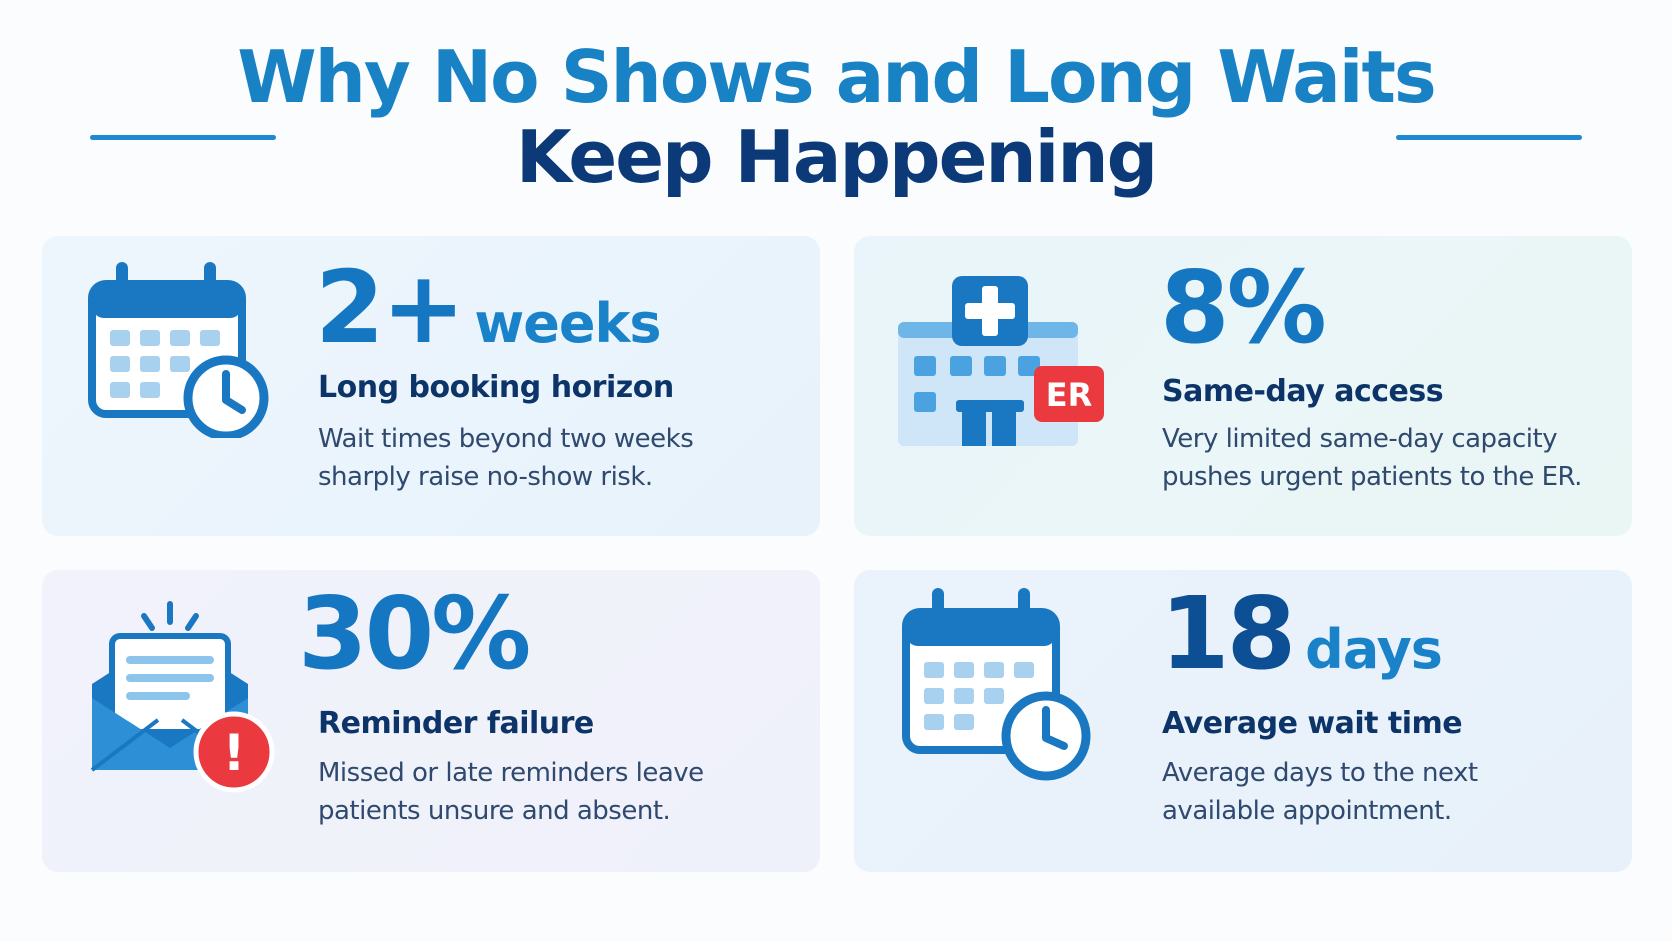 The width and height of the screenshot is (1672, 941). I want to click on card-desc-line-1: Wait times beyond two weeks, so click(506, 439).